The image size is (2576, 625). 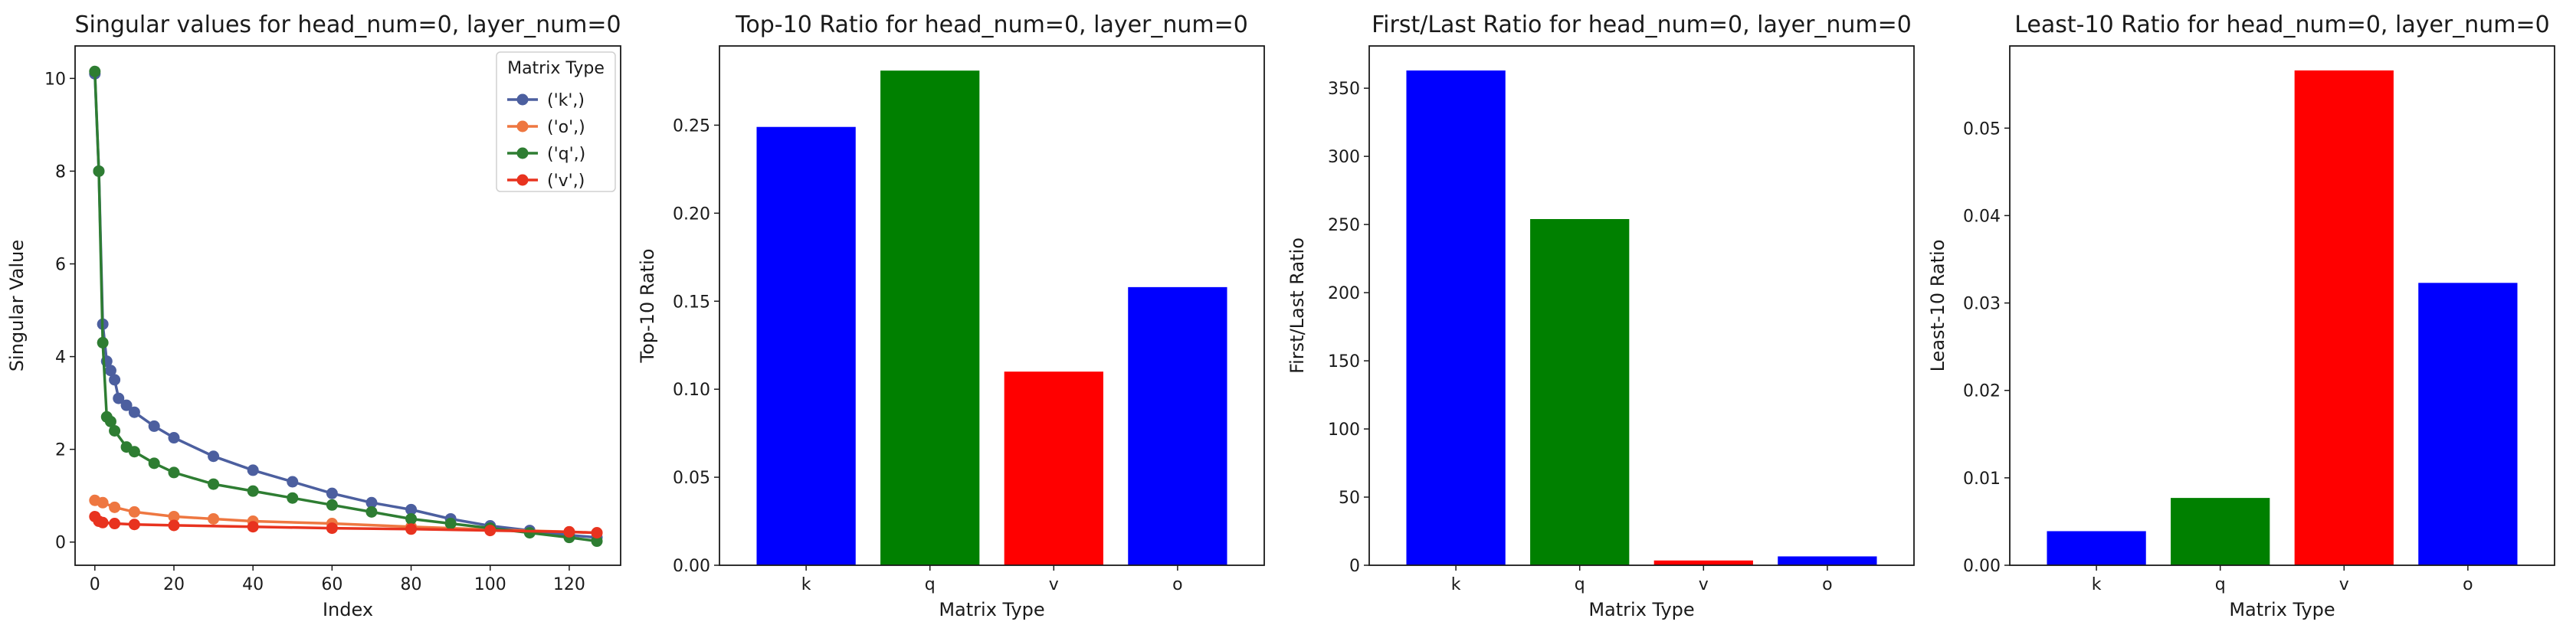 I want to click on x-tick-label: 0, so click(x=95, y=585).